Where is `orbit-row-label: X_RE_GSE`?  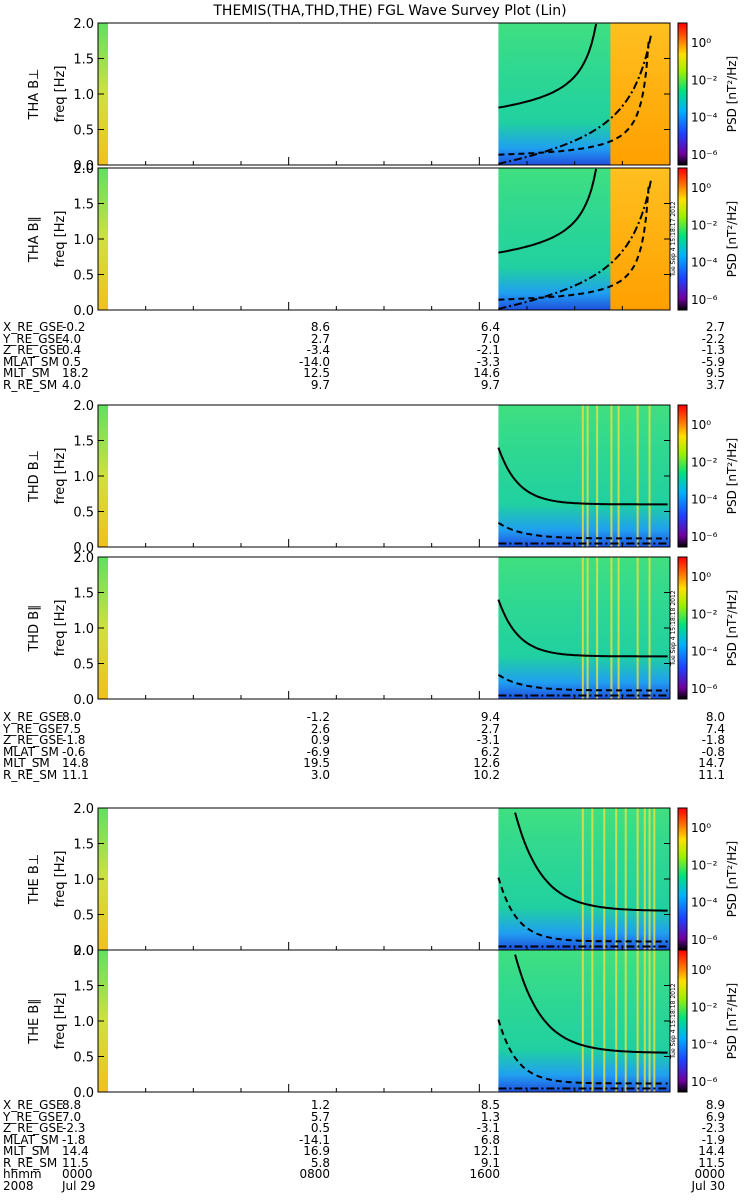
orbit-row-label: X_RE_GSE is located at coordinates (33, 717).